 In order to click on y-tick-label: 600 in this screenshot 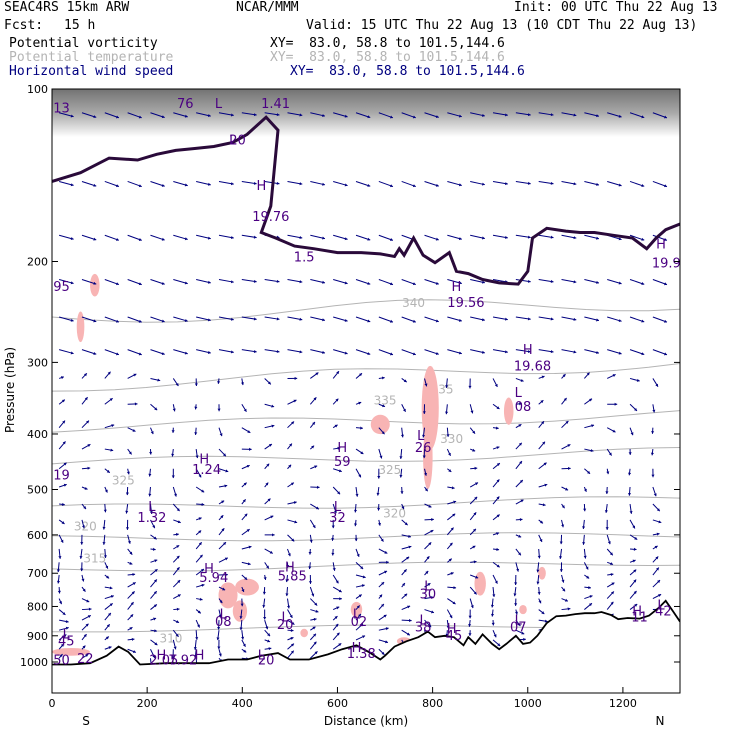, I will do `click(37, 535)`.